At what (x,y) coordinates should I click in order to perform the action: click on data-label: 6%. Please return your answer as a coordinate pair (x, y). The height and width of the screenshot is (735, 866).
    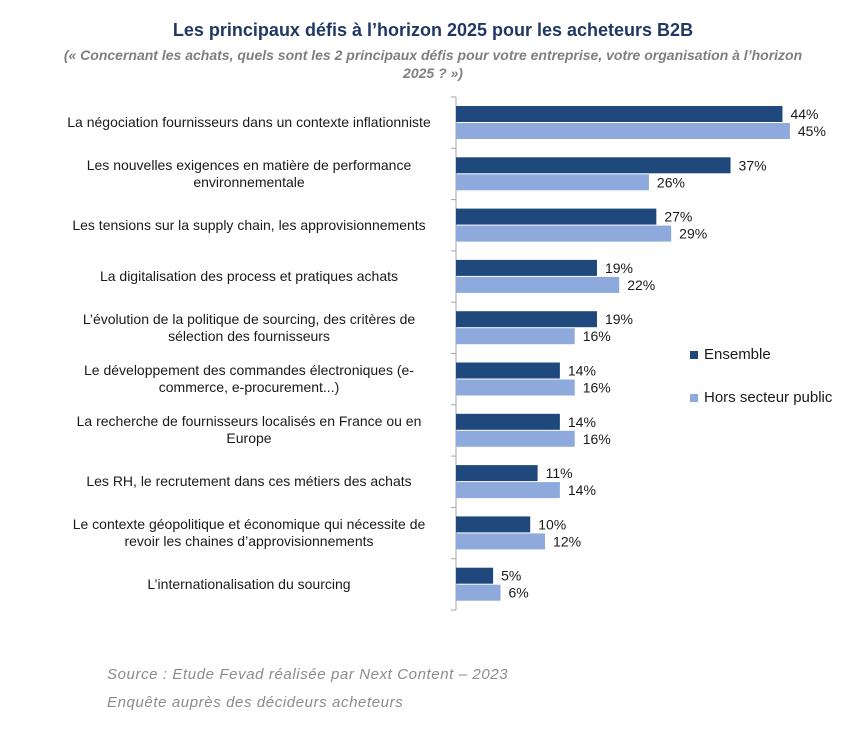
    Looking at the image, I should click on (519, 593).